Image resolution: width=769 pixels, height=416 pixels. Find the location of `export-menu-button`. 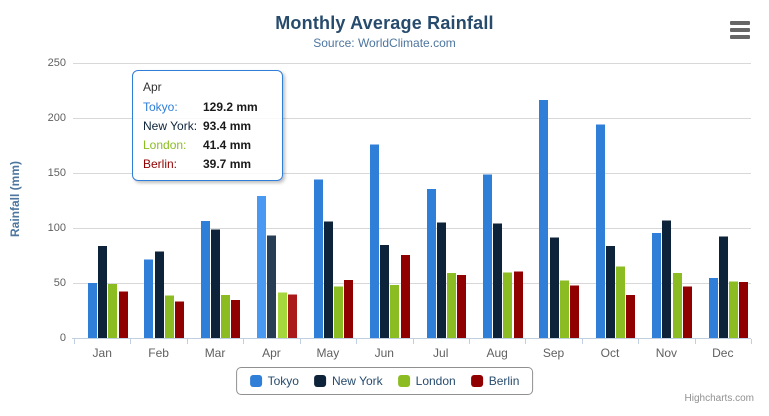

export-menu-button is located at coordinates (740, 31).